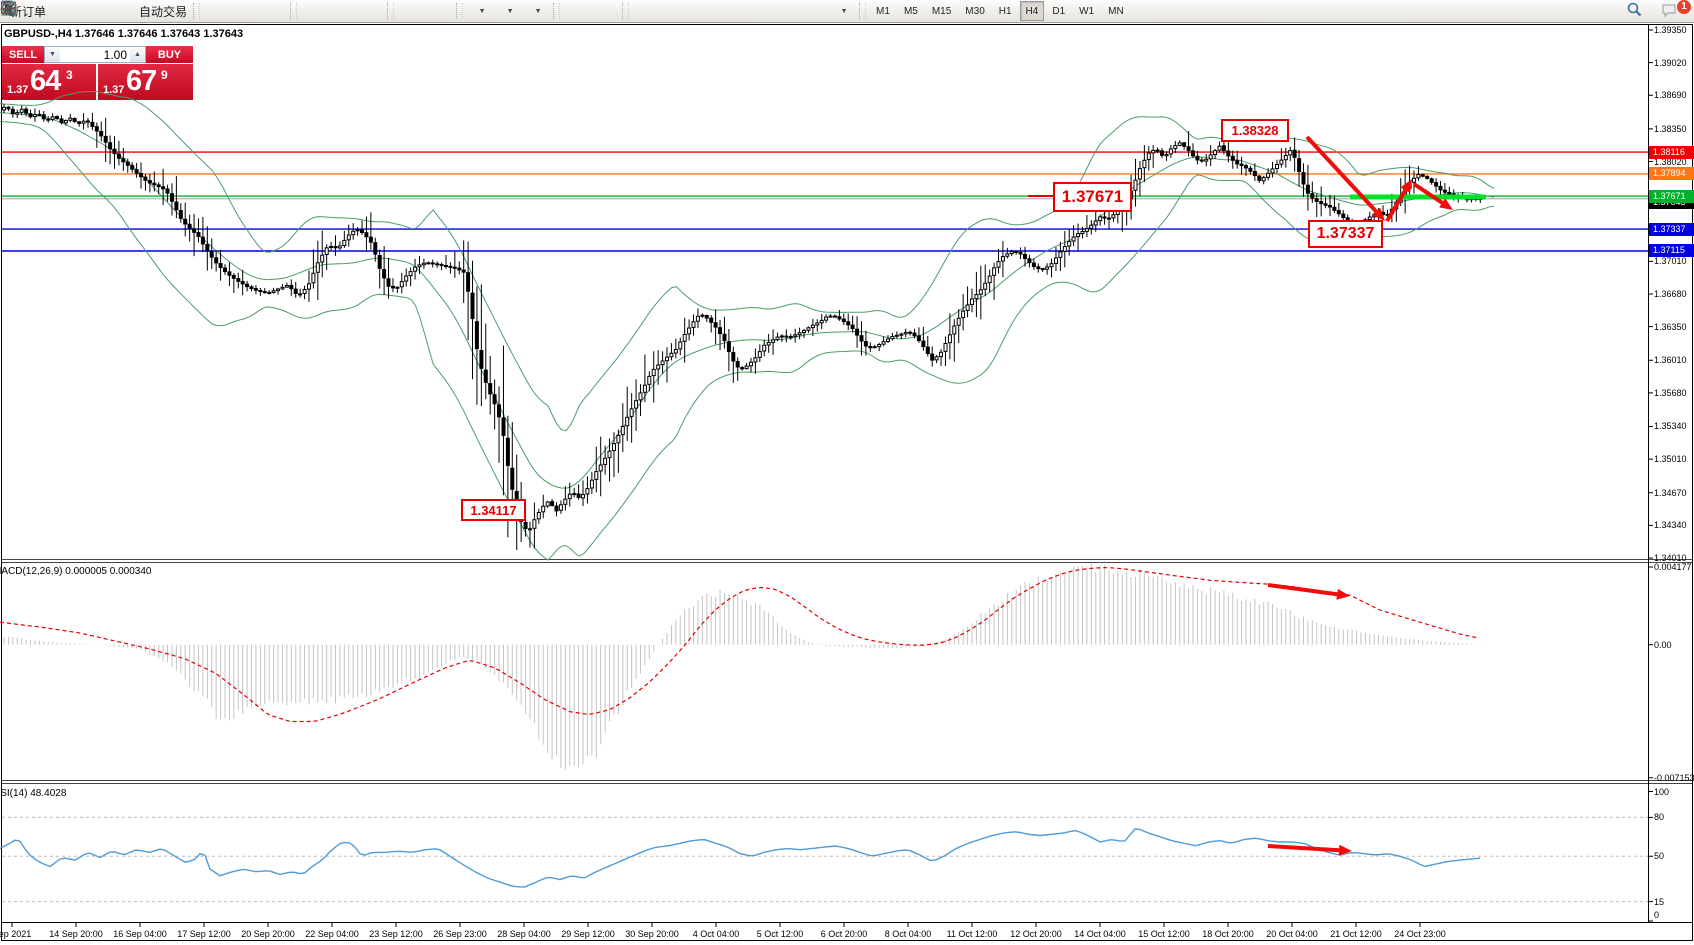  Describe the element at coordinates (1032, 11) in the screenshot. I see `timeframe-h4-button: H4` at that location.